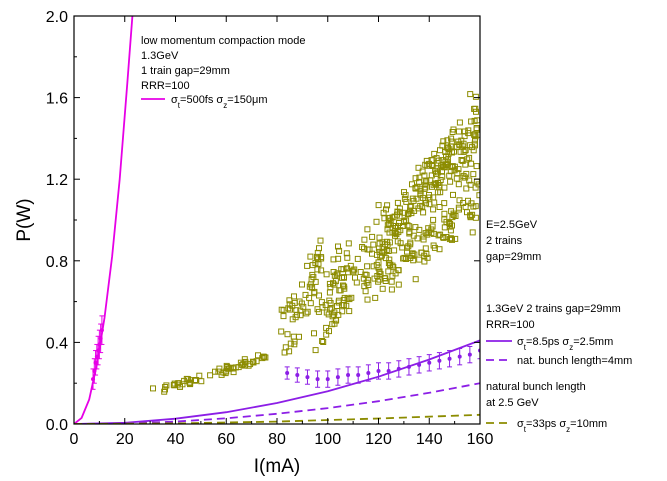 The height and width of the screenshot is (481, 667). I want to click on x-tick-label: 60, so click(226, 439).